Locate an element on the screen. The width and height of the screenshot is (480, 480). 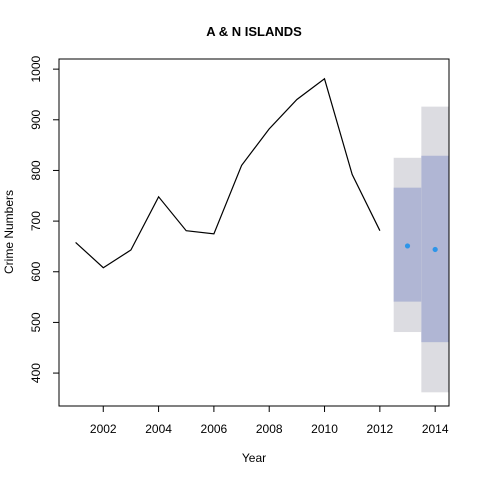
x-tick-label: 2006 is located at coordinates (214, 429).